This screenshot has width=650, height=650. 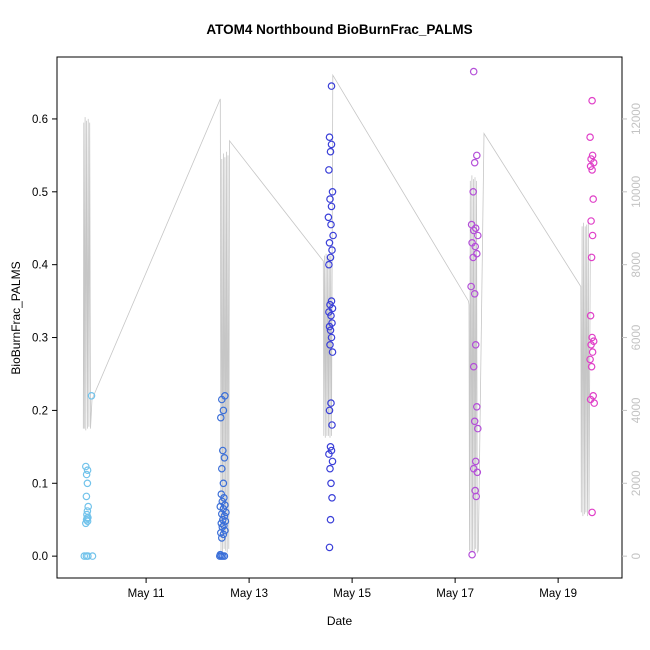 What do you see at coordinates (637, 556) in the screenshot?
I see `y2-tick-label: 0` at bounding box center [637, 556].